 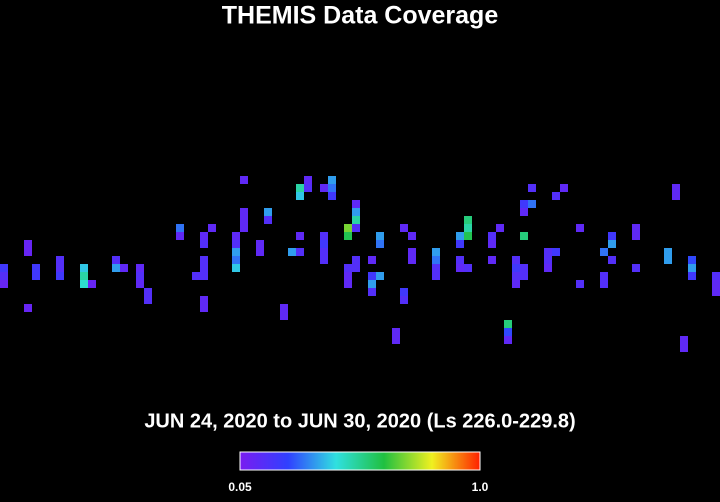 What do you see at coordinates (360, 461) in the screenshot?
I see `colorbar` at bounding box center [360, 461].